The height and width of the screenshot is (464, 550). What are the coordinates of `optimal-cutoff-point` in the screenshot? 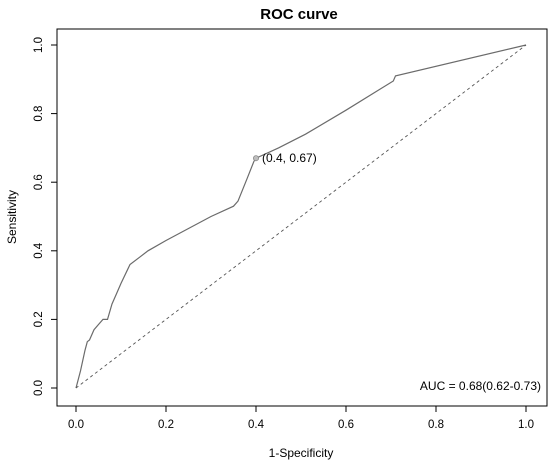 It's located at (255, 158).